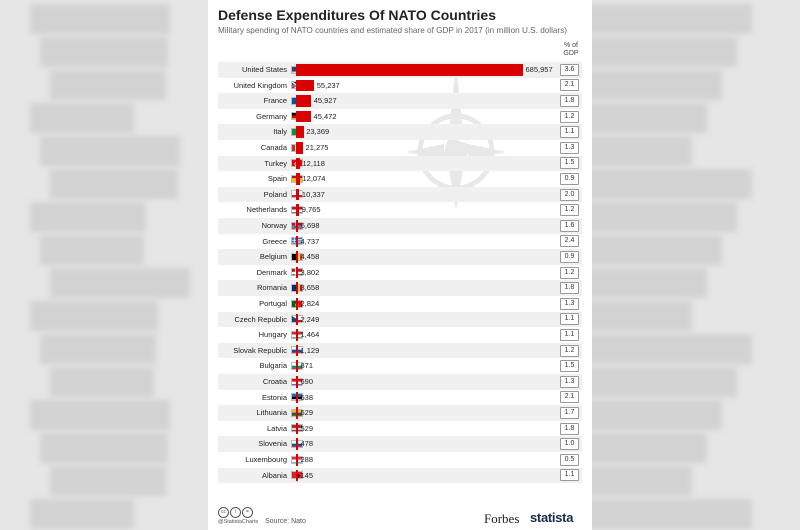 Image resolution: width=800 pixels, height=530 pixels. What do you see at coordinates (400, 210) in the screenshot?
I see `chart-row: Netherlands 9,765 1.2` at bounding box center [400, 210].